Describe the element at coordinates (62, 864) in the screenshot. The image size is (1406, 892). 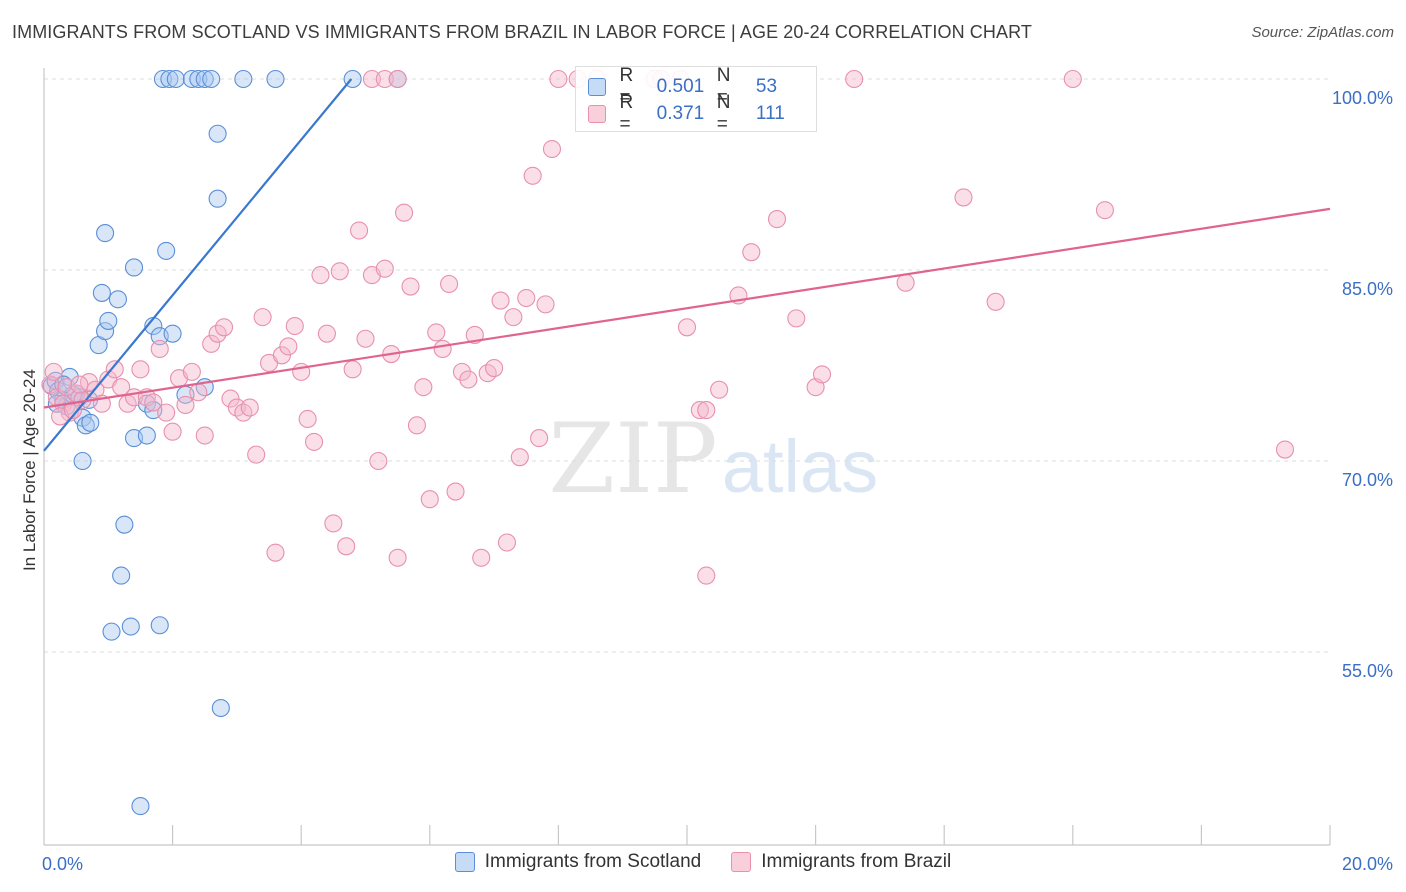
I see `x-tick-label: 0.0%` at that location.